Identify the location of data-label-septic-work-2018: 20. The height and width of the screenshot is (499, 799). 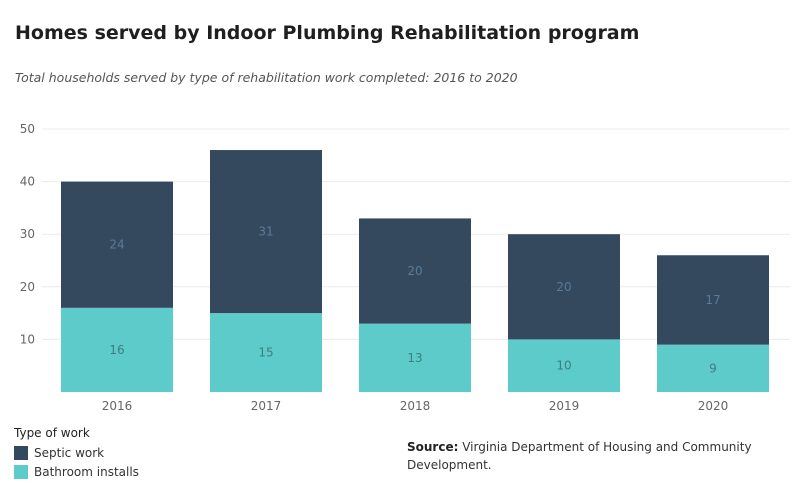
(414, 271).